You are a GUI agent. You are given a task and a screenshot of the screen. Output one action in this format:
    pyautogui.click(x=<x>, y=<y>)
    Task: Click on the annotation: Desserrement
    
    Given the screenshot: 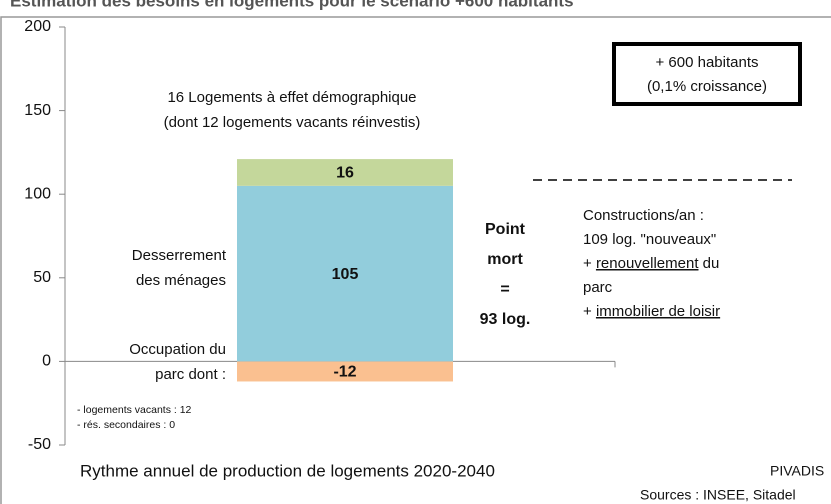 What is the action you would take?
    pyautogui.click(x=179, y=255)
    